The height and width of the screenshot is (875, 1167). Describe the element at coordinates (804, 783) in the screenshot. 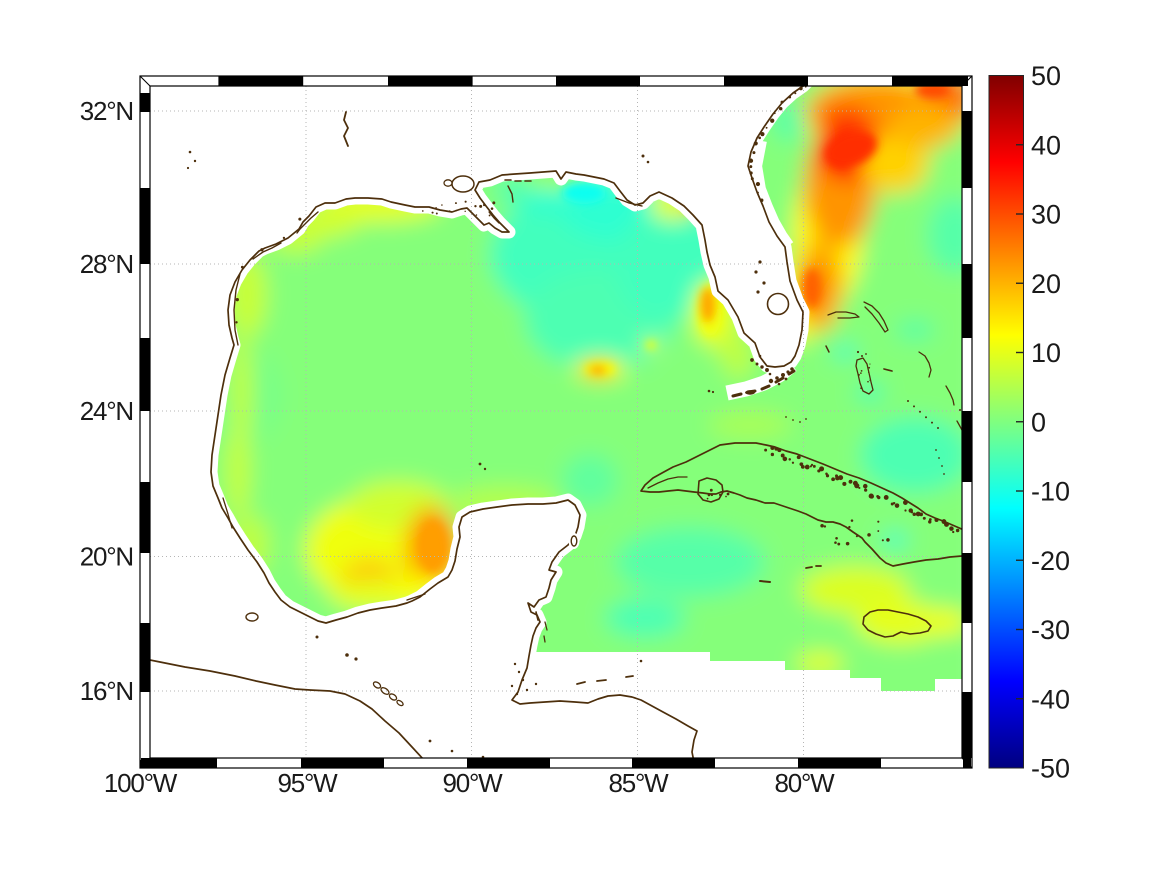

I see `svg-text: 80°W` at that location.